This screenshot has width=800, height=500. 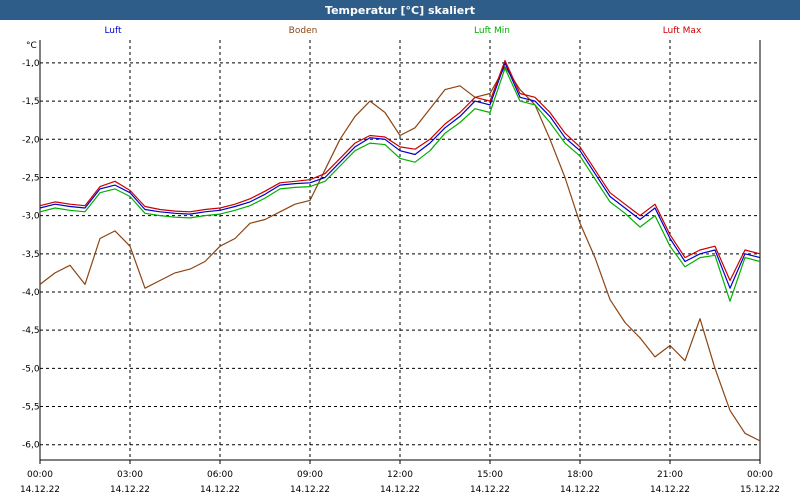 I want to click on y-tick-label: -1,0, so click(x=31, y=64).